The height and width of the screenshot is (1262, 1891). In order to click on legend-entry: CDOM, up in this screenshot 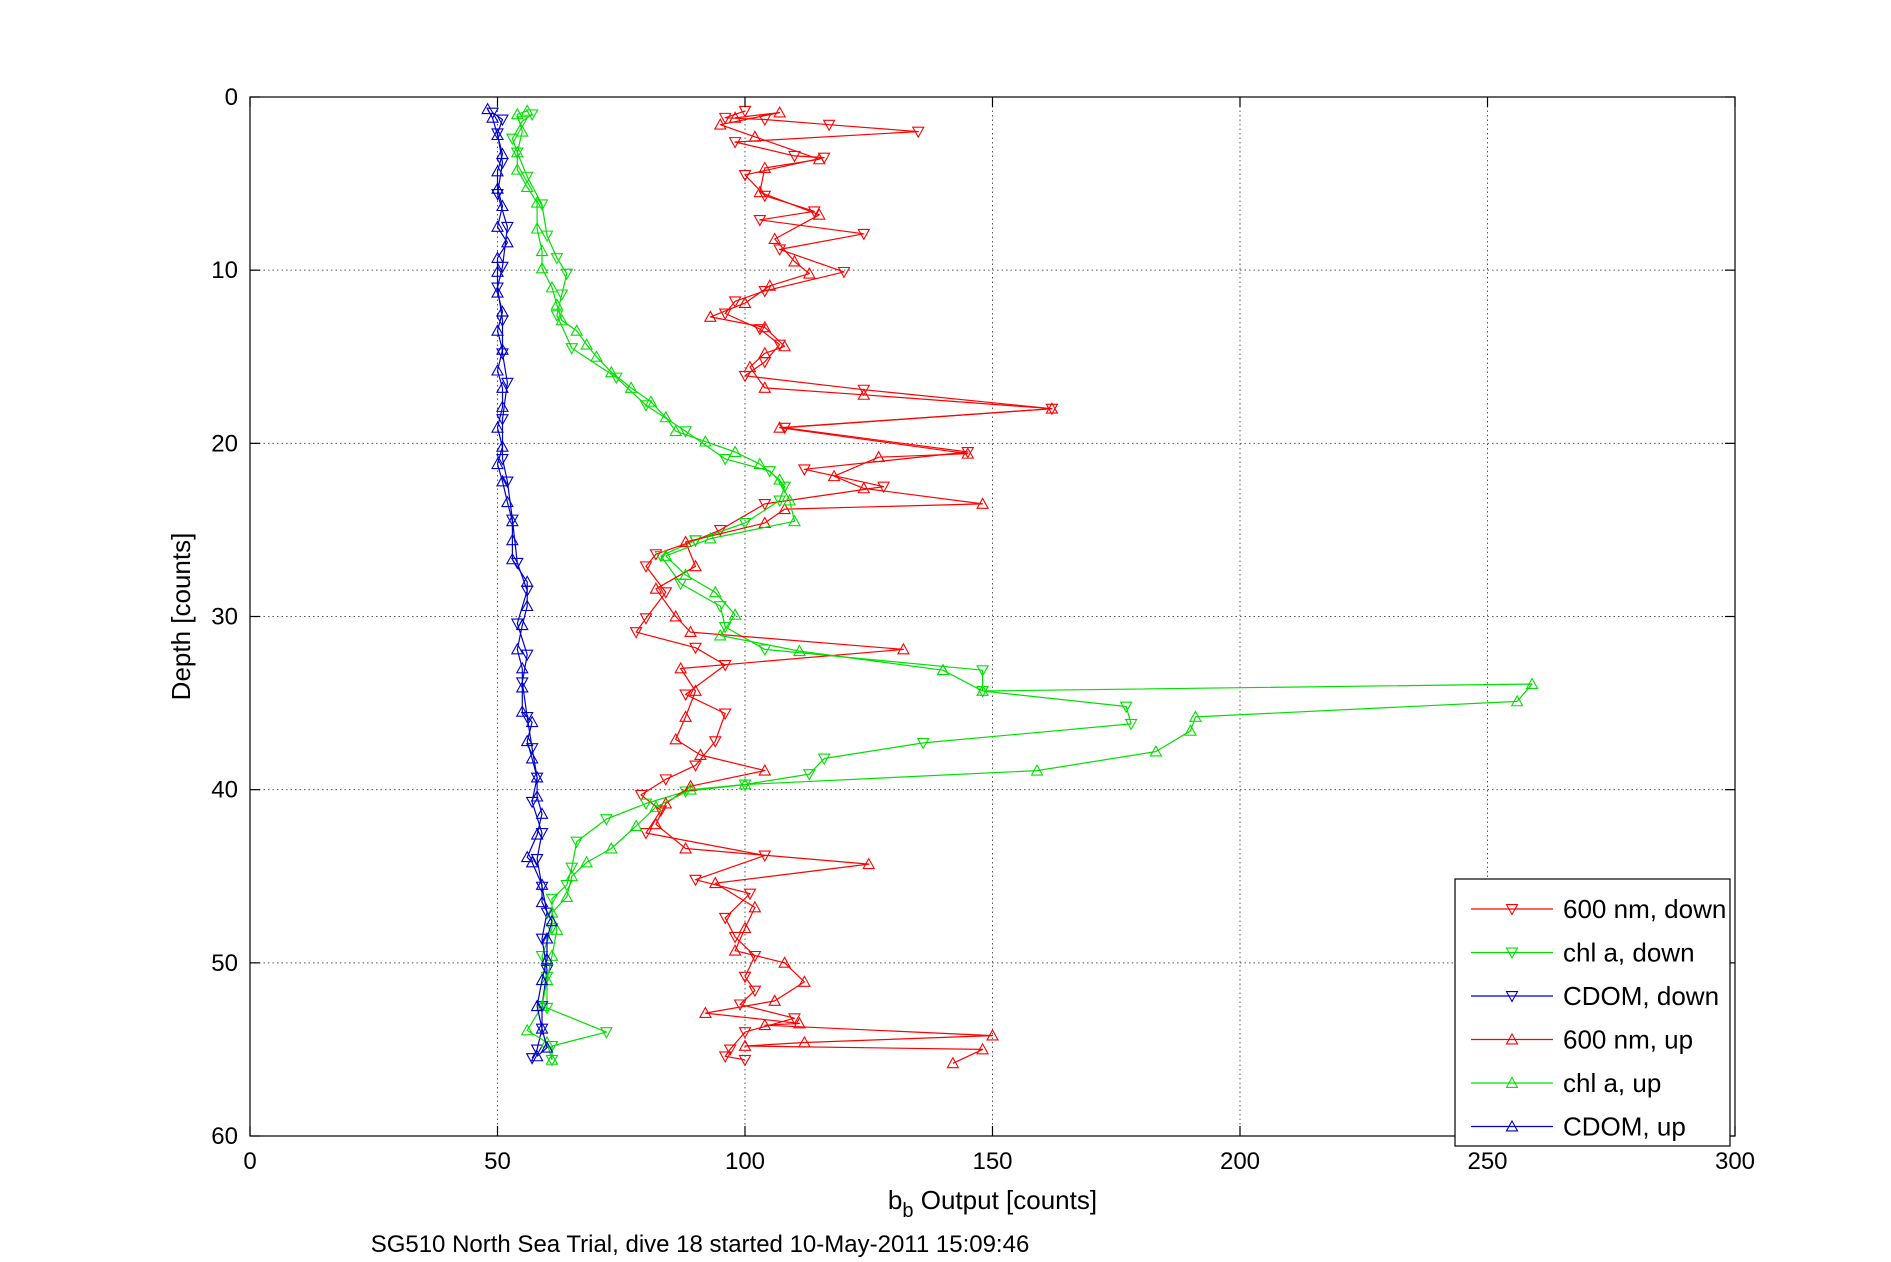, I will do `click(1578, 1127)`.